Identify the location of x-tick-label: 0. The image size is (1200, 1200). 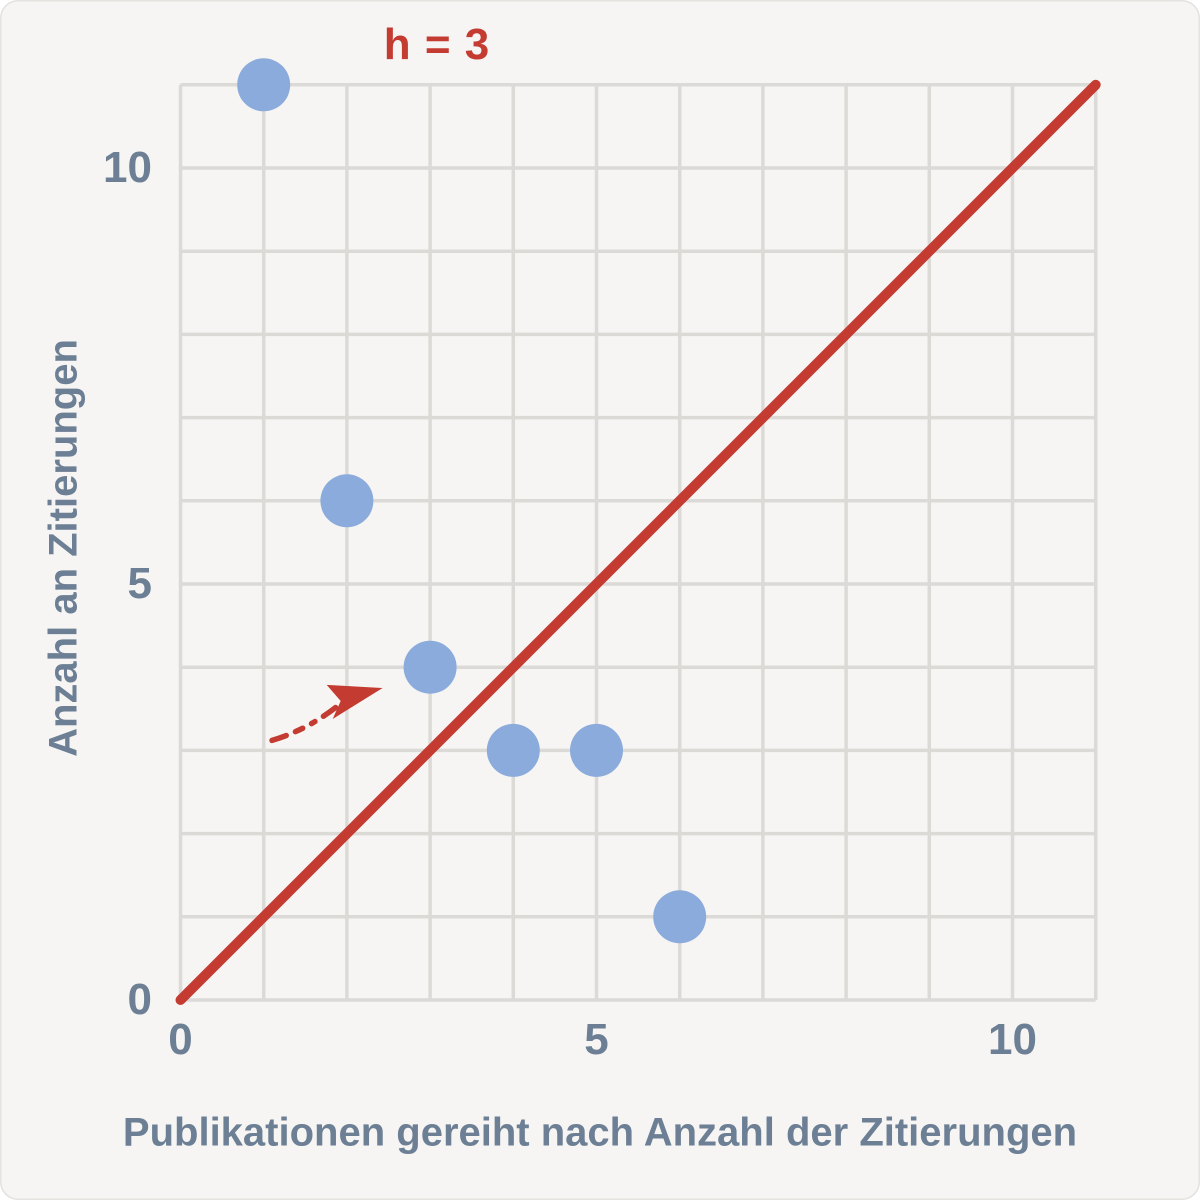
(180, 1039).